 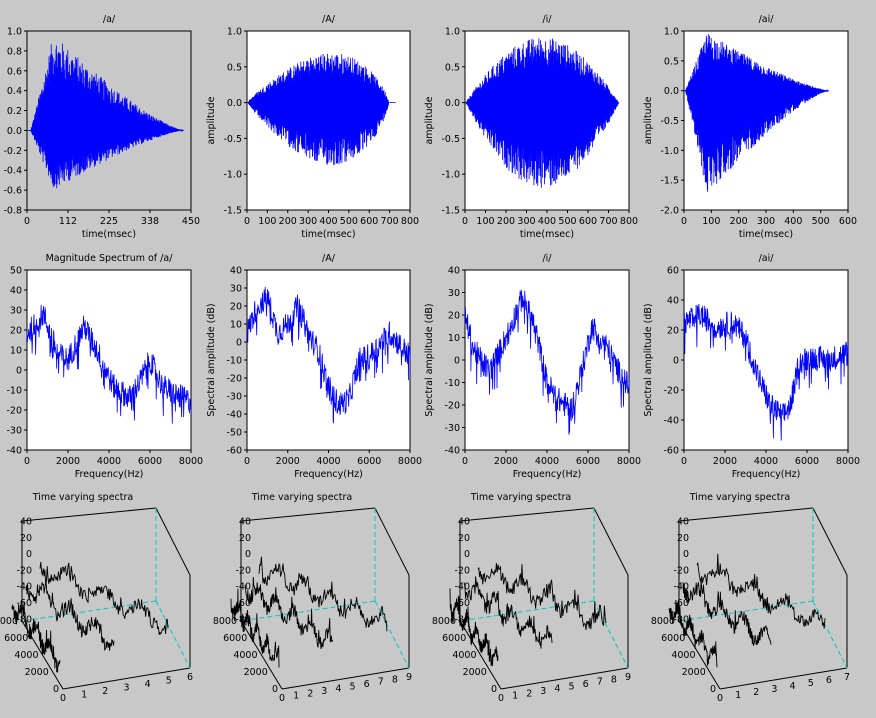 What do you see at coordinates (14, 131) in the screenshot?
I see `y-tick-label: 0.0` at bounding box center [14, 131].